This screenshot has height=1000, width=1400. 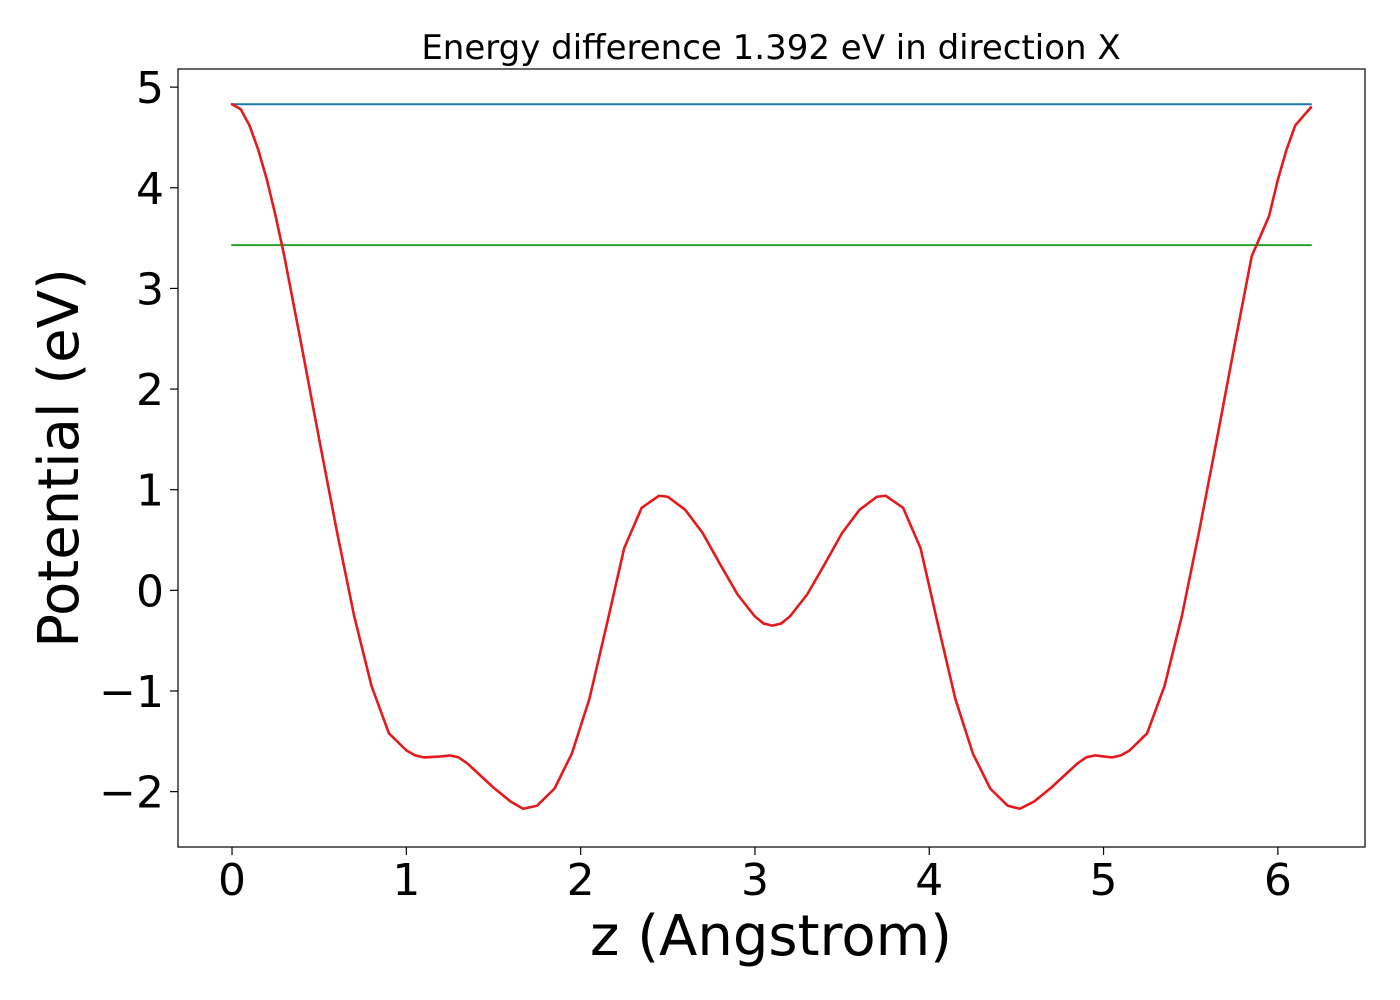 I want to click on x-tick-label: 2, so click(x=581, y=880).